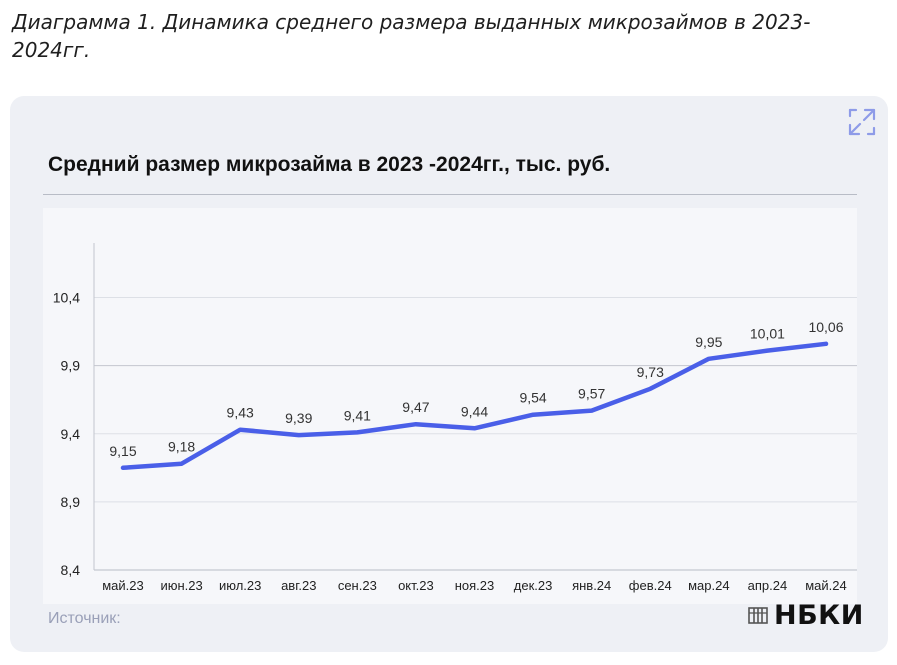  Describe the element at coordinates (71, 366) in the screenshot. I see `y-tick-label: 9,9` at that location.